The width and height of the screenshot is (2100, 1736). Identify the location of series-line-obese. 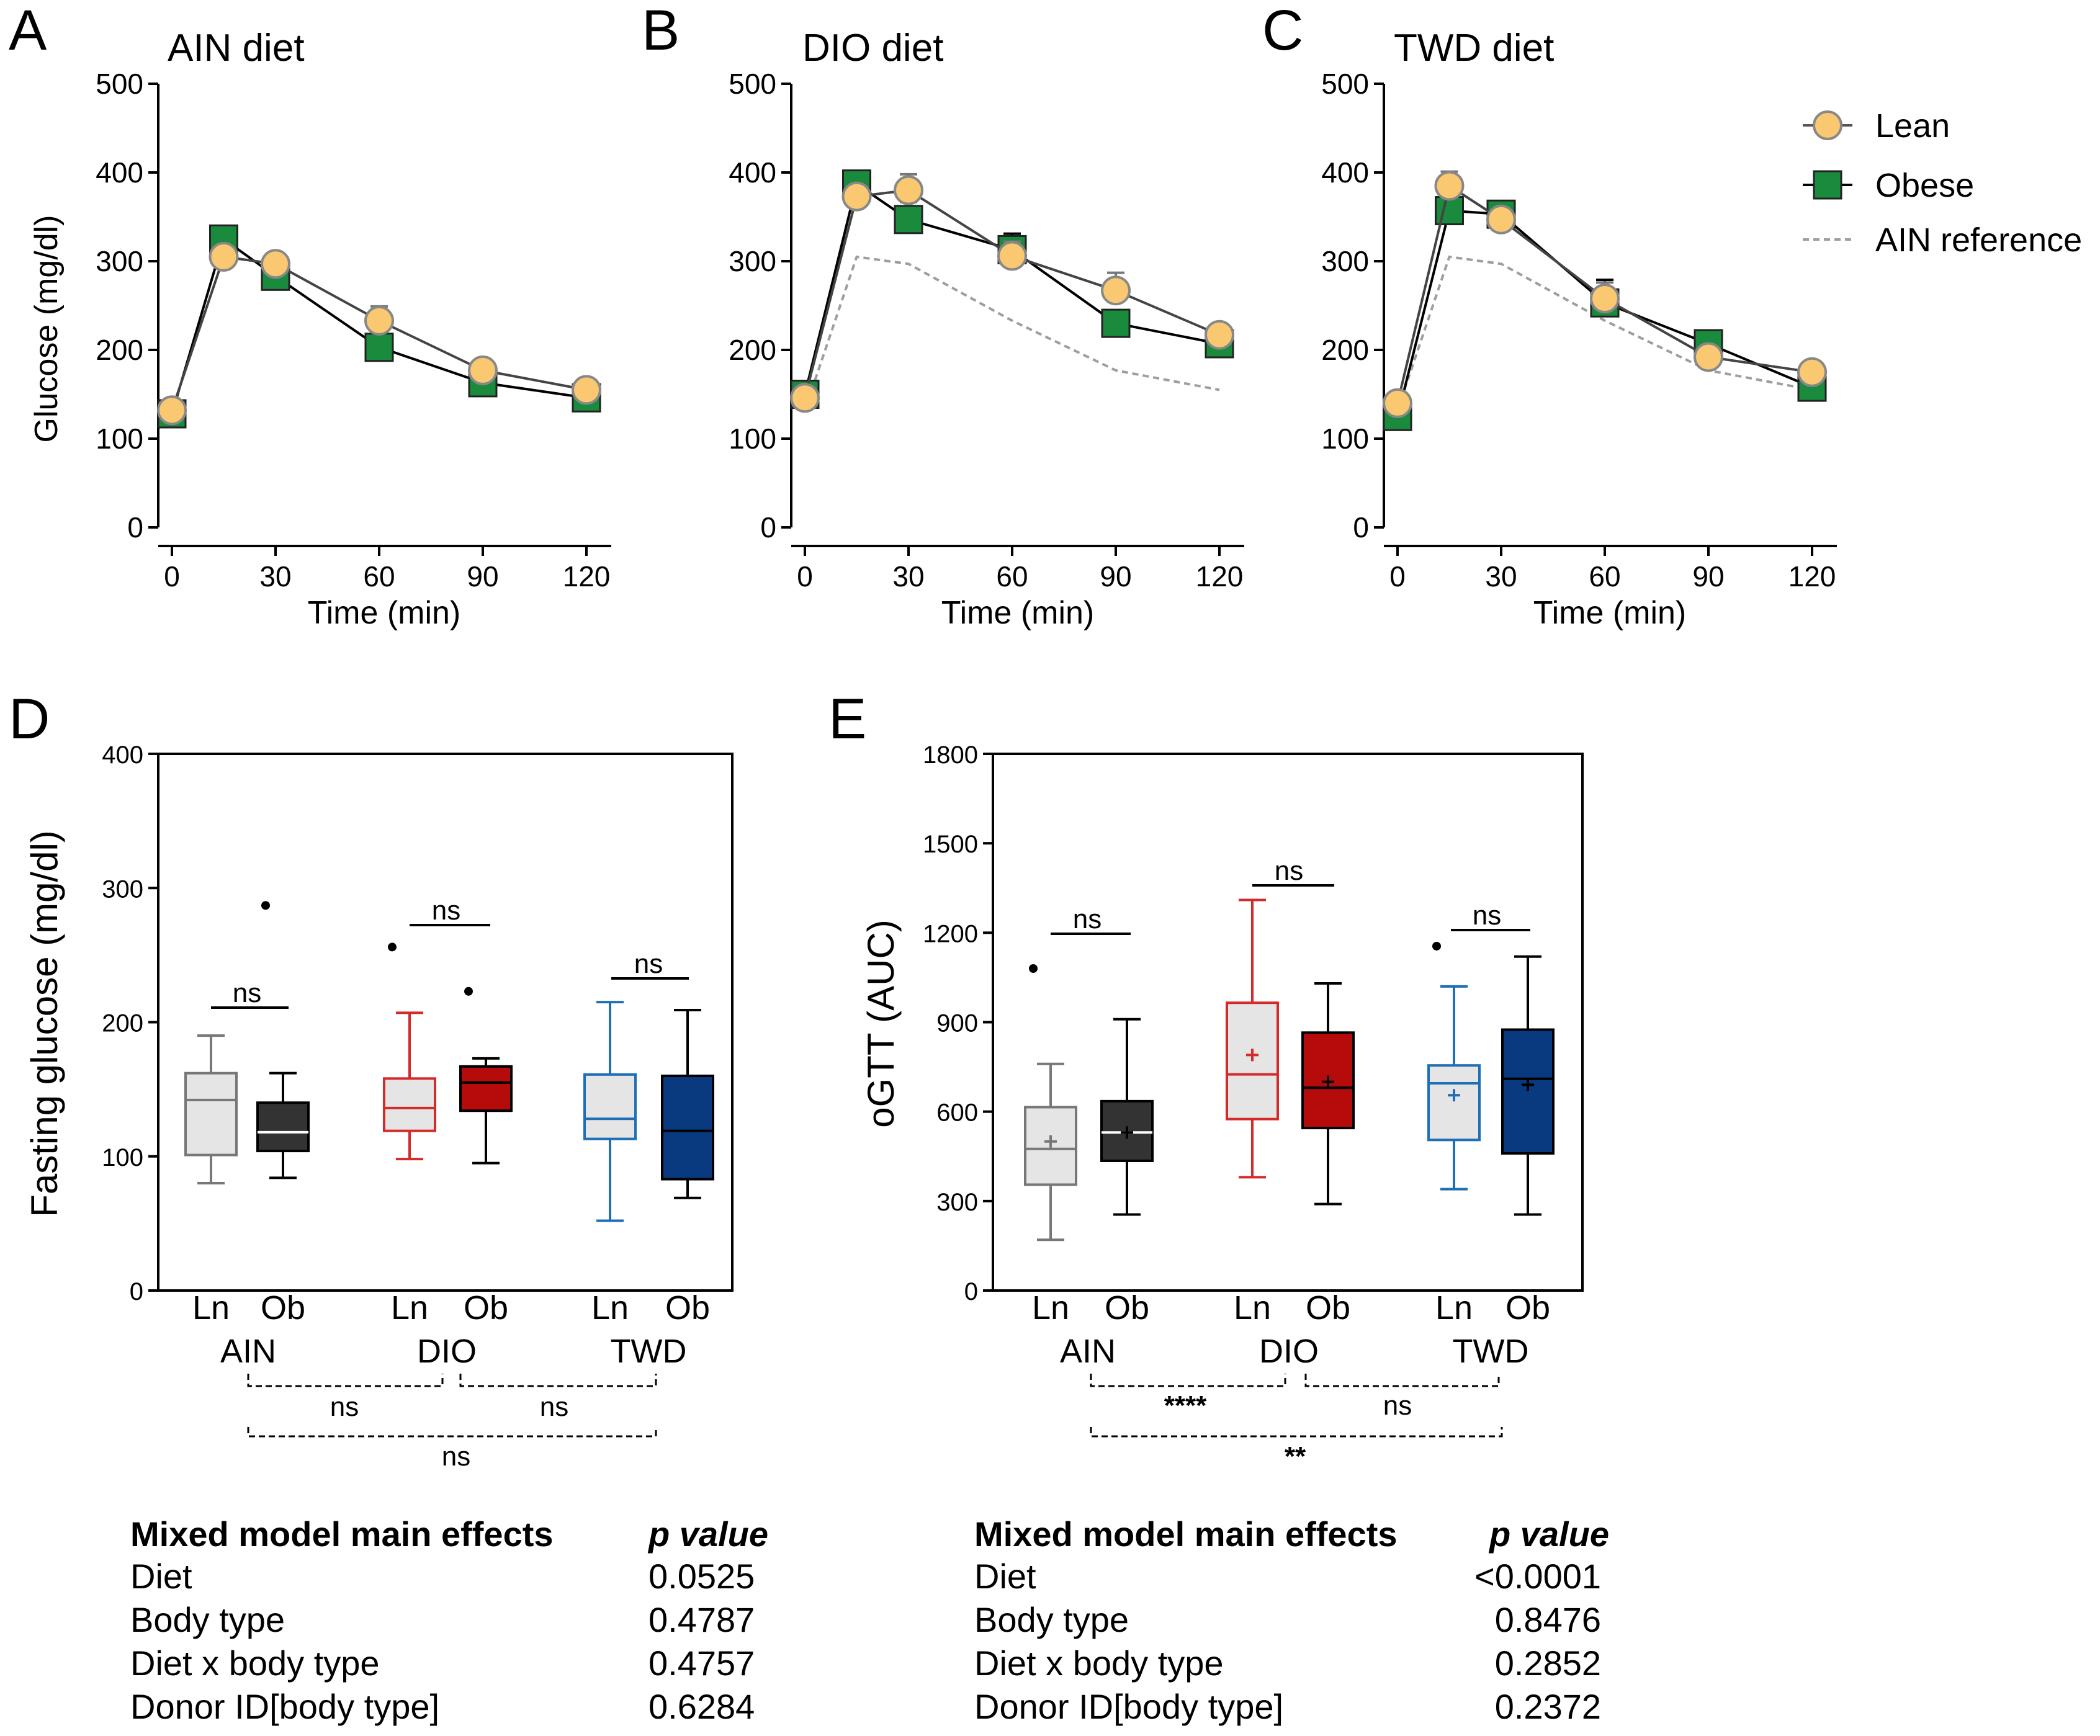
(1012, 288).